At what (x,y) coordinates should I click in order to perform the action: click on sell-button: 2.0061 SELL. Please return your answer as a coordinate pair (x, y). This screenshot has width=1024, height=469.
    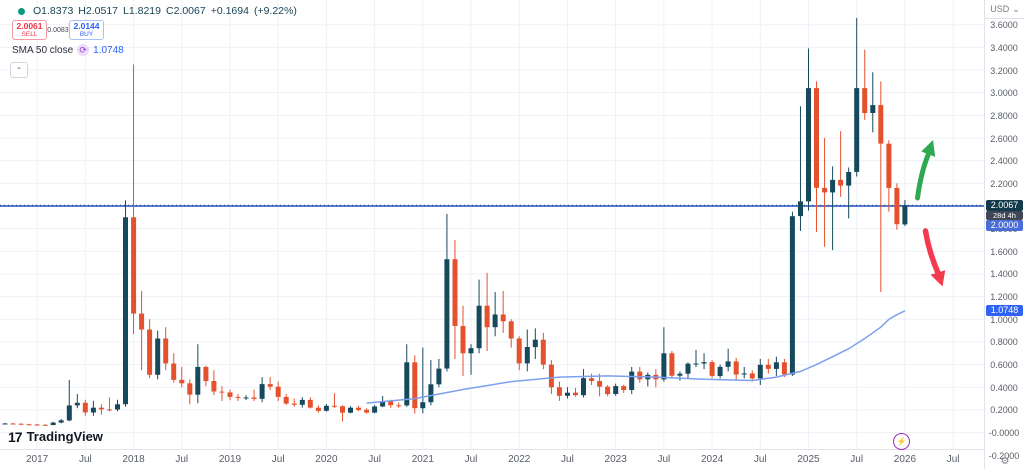
    Looking at the image, I should click on (29, 30).